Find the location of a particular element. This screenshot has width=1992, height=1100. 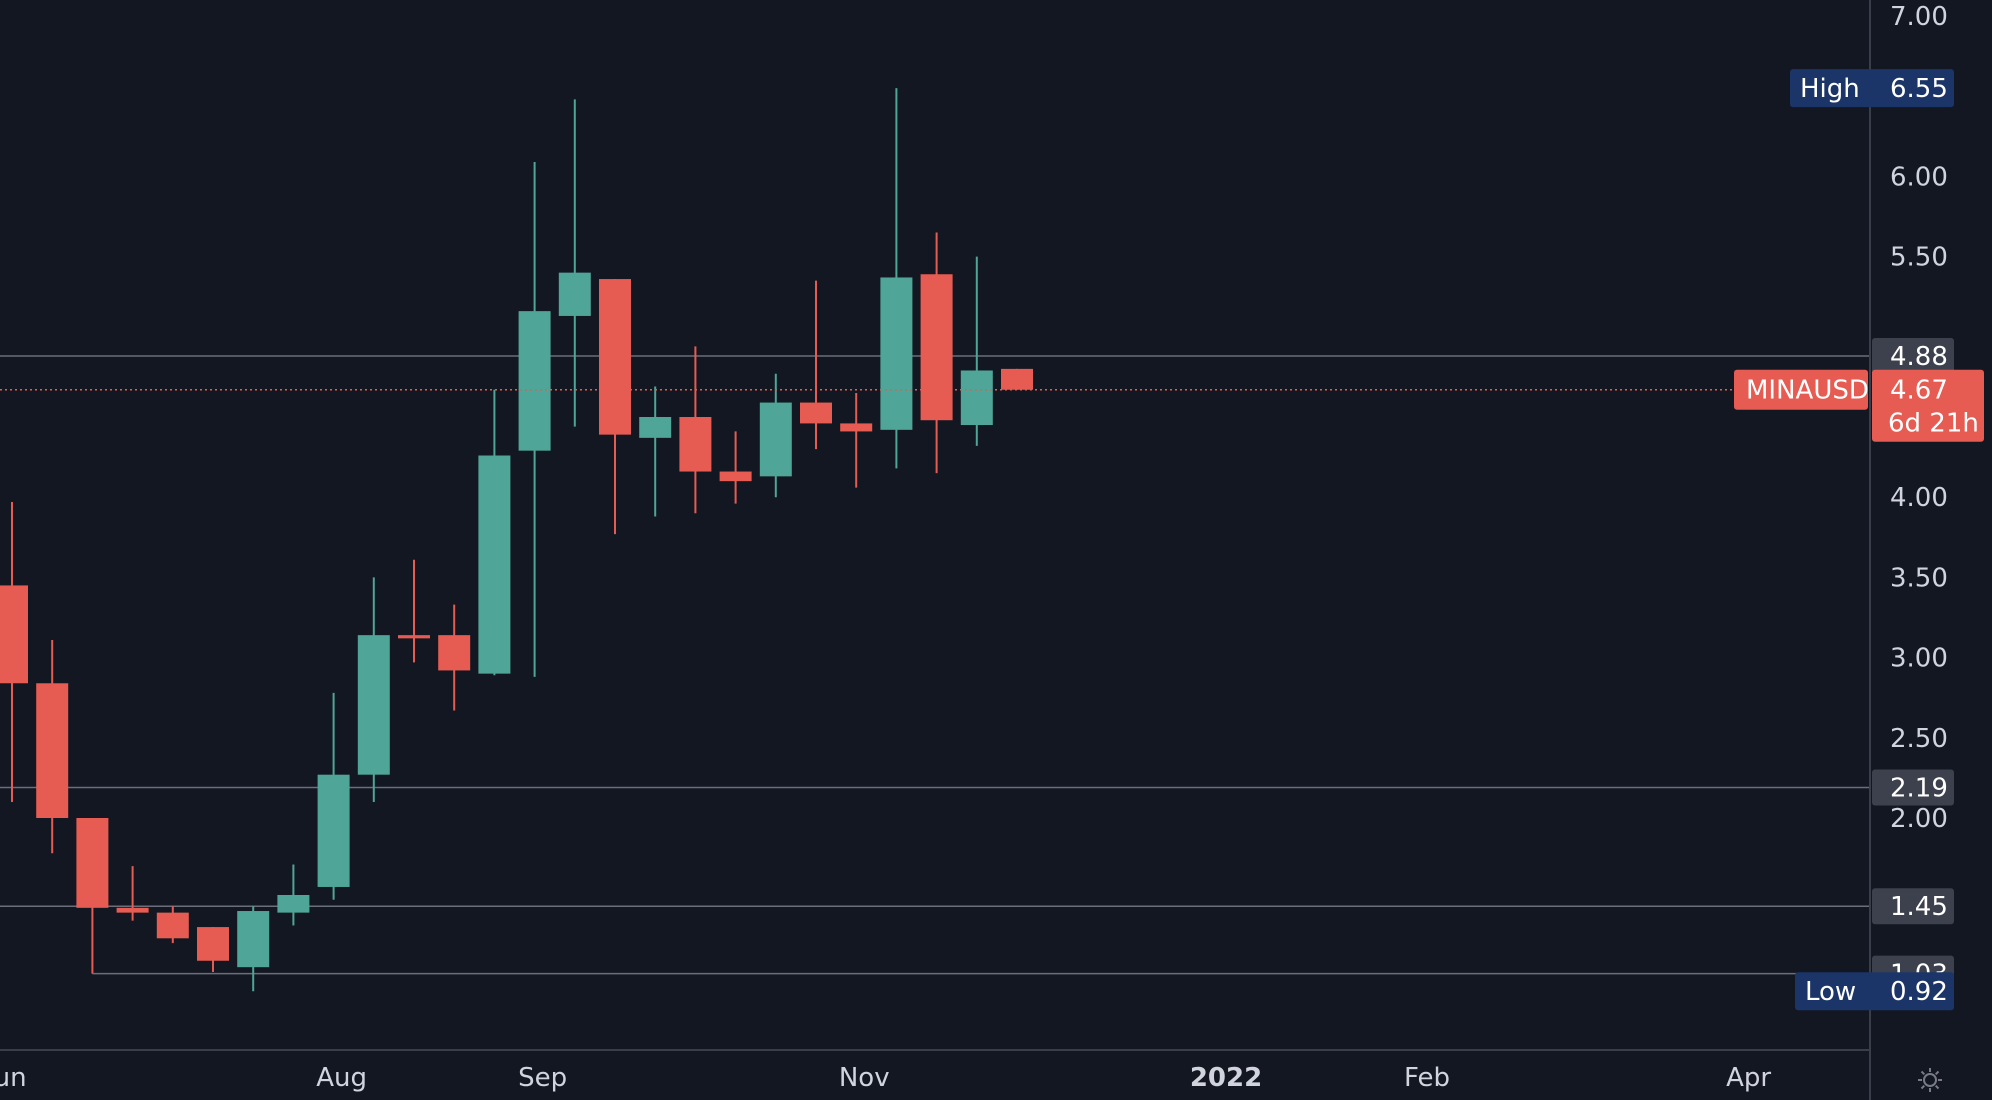

low-badge: Low 0.92 is located at coordinates (1874, 991).